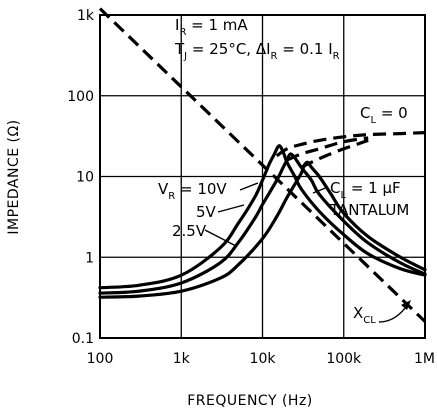 Image resolution: width=437 pixels, height=417 pixels. I want to click on condition-ir: IR = 1 mA, so click(211, 27).